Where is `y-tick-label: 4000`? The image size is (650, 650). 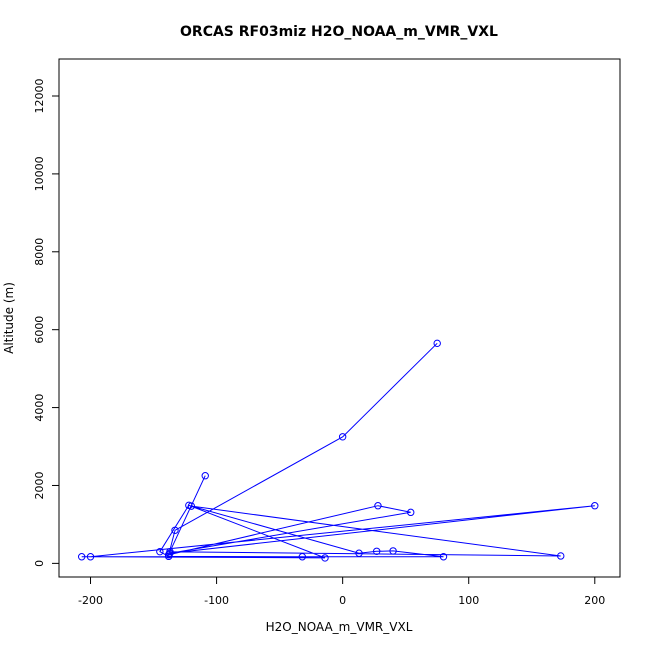
y-tick-label: 4000 is located at coordinates (39, 408).